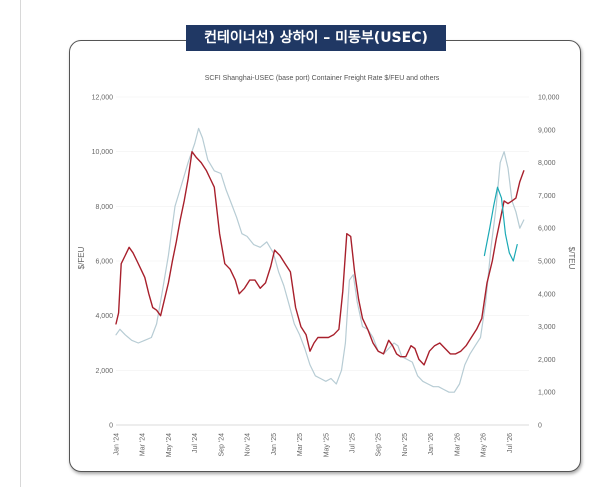 The image size is (600, 487). What do you see at coordinates (547, 393) in the screenshot?
I see `y-tick-right: 1,000` at bounding box center [547, 393].